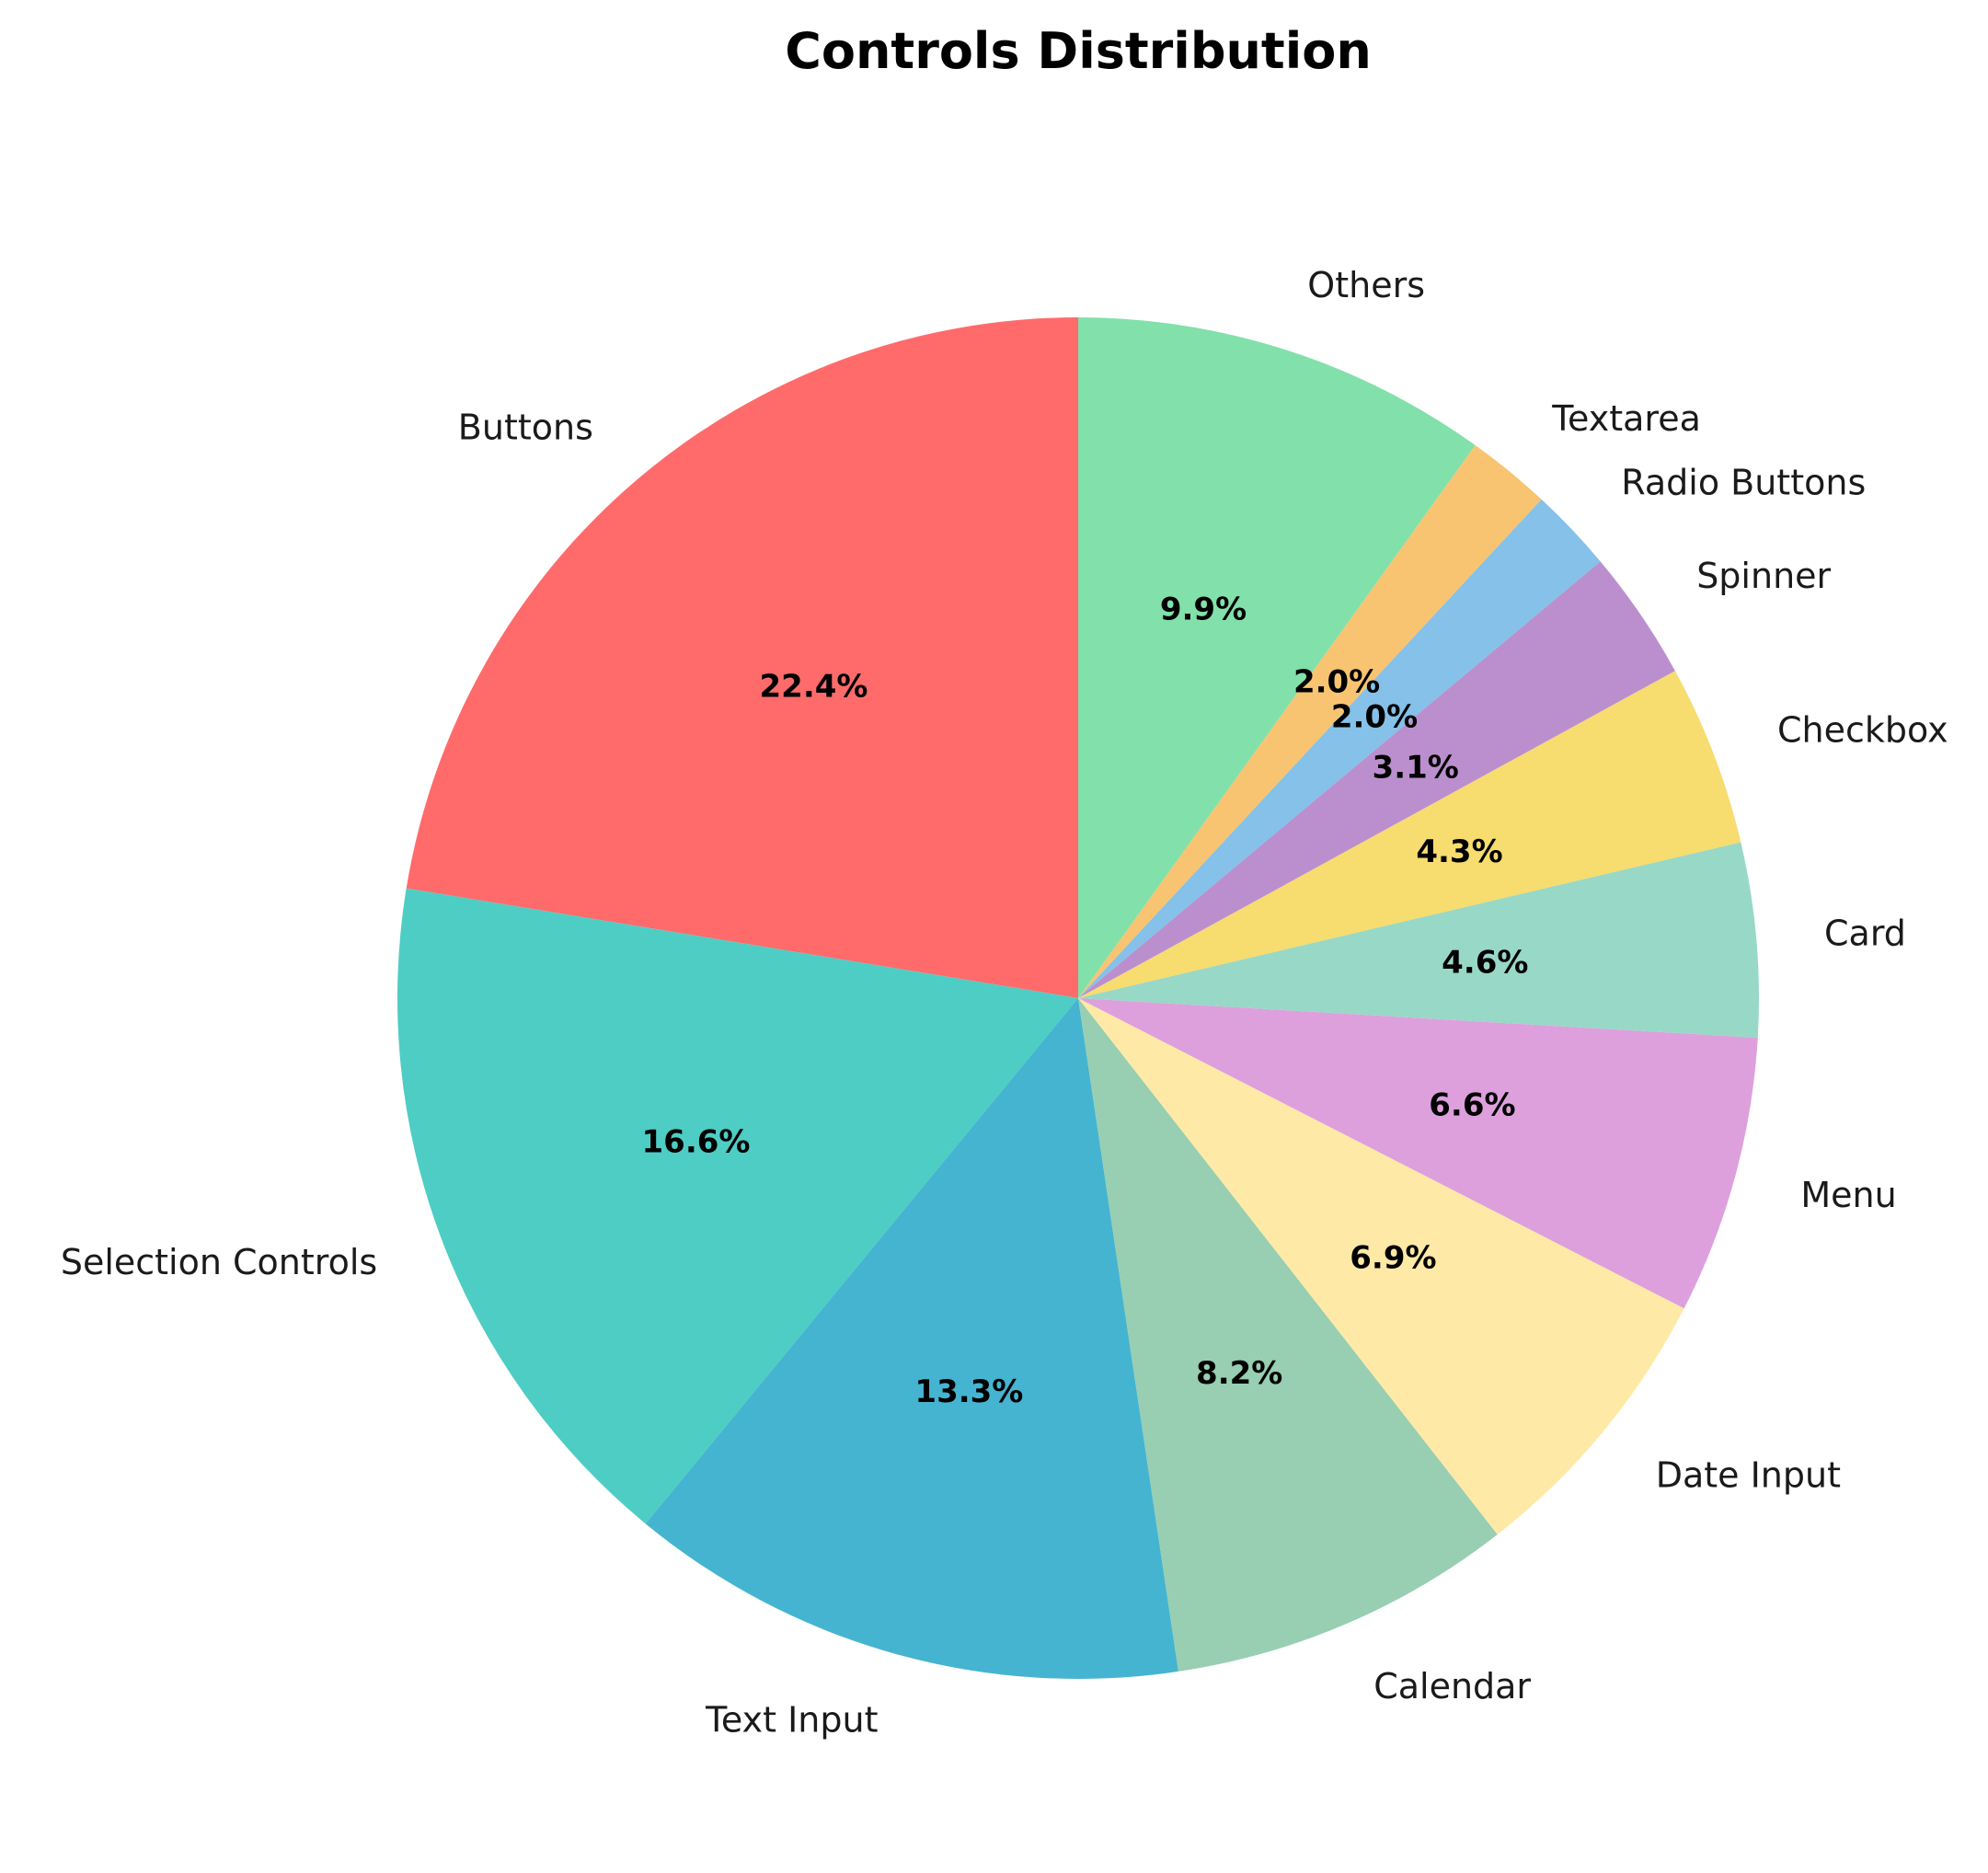 This screenshot has height=1873, width=1988. I want to click on pie-slice-text-input, so click(911, 1338).